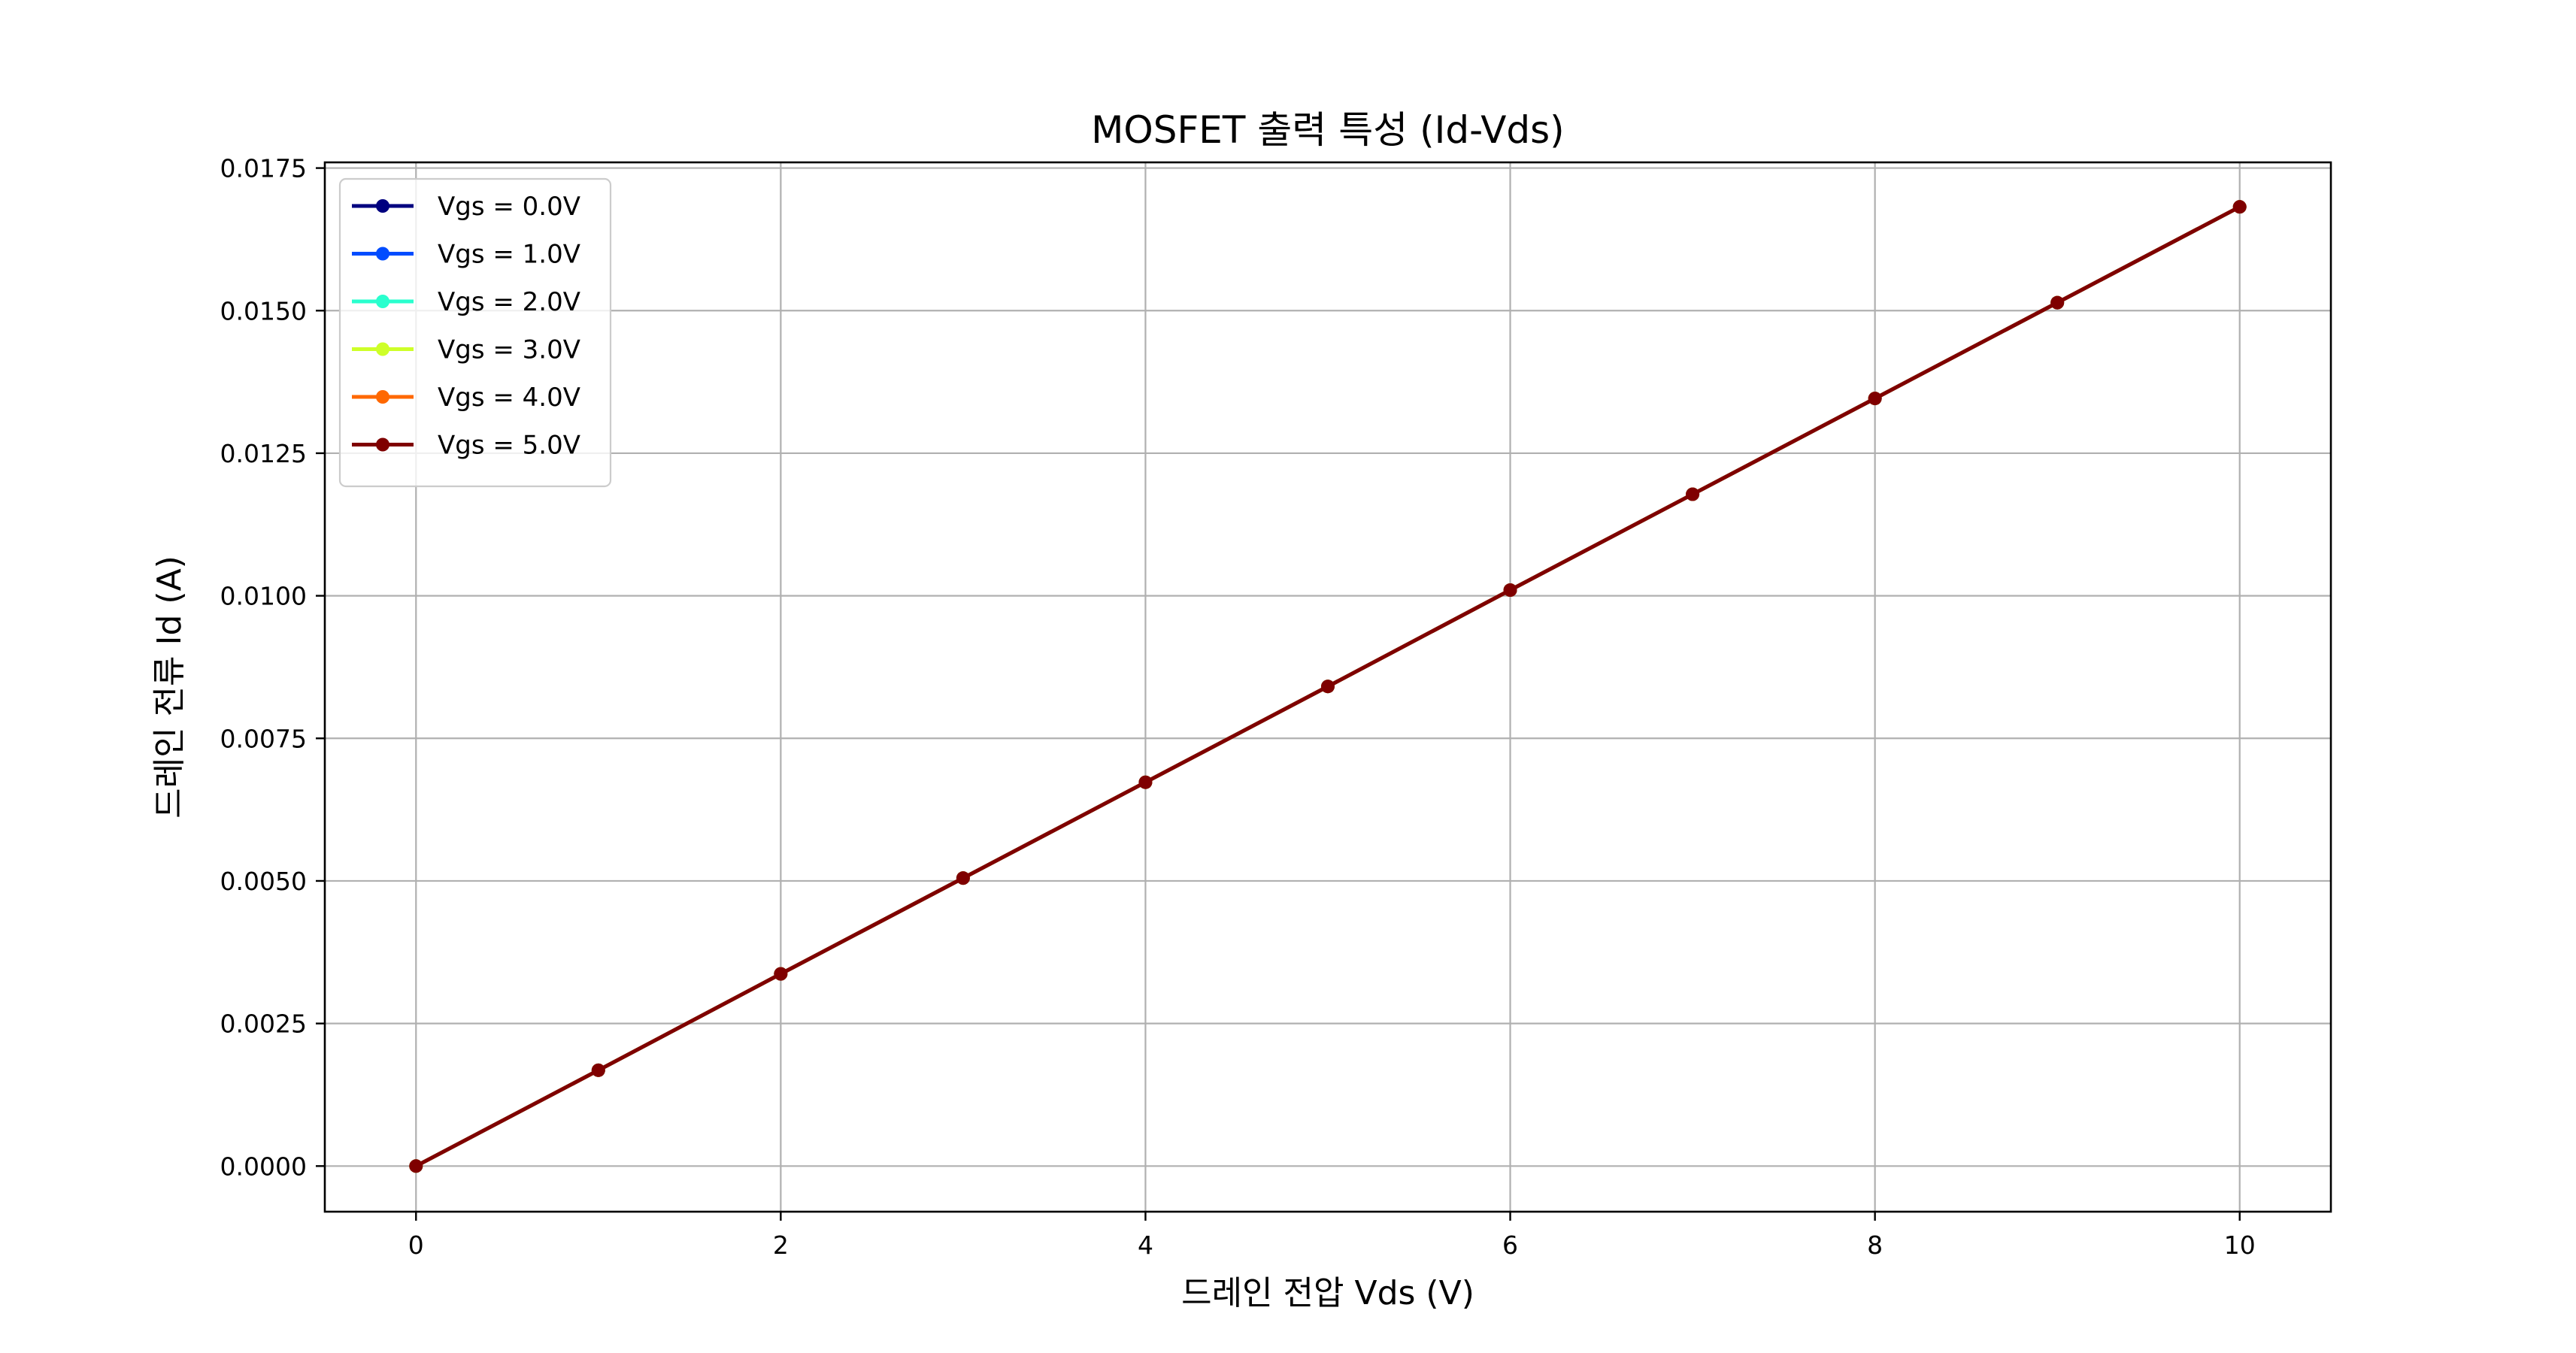  What do you see at coordinates (509, 255) in the screenshot?
I see `legend-label: Vgs = 1.0V` at bounding box center [509, 255].